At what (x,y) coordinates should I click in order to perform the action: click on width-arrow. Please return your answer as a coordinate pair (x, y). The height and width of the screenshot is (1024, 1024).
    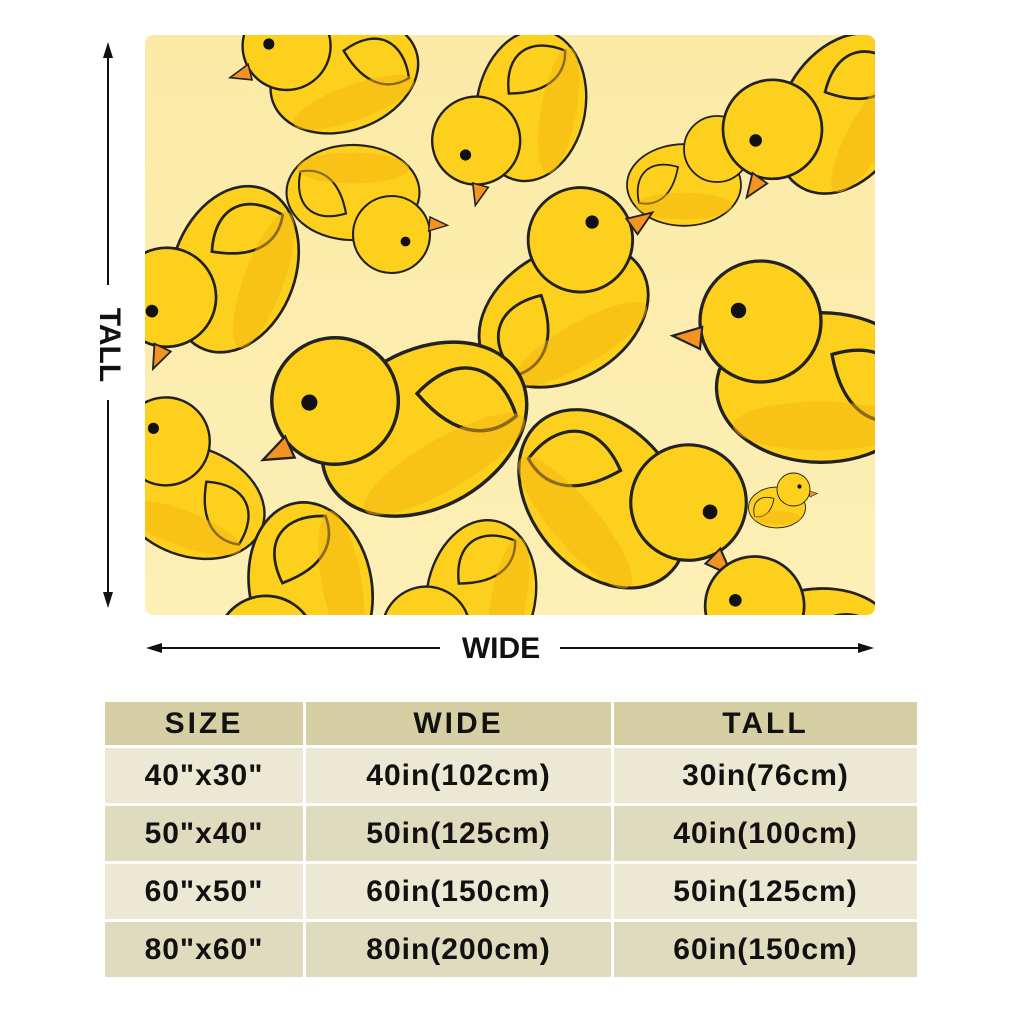
    Looking at the image, I should click on (510, 648).